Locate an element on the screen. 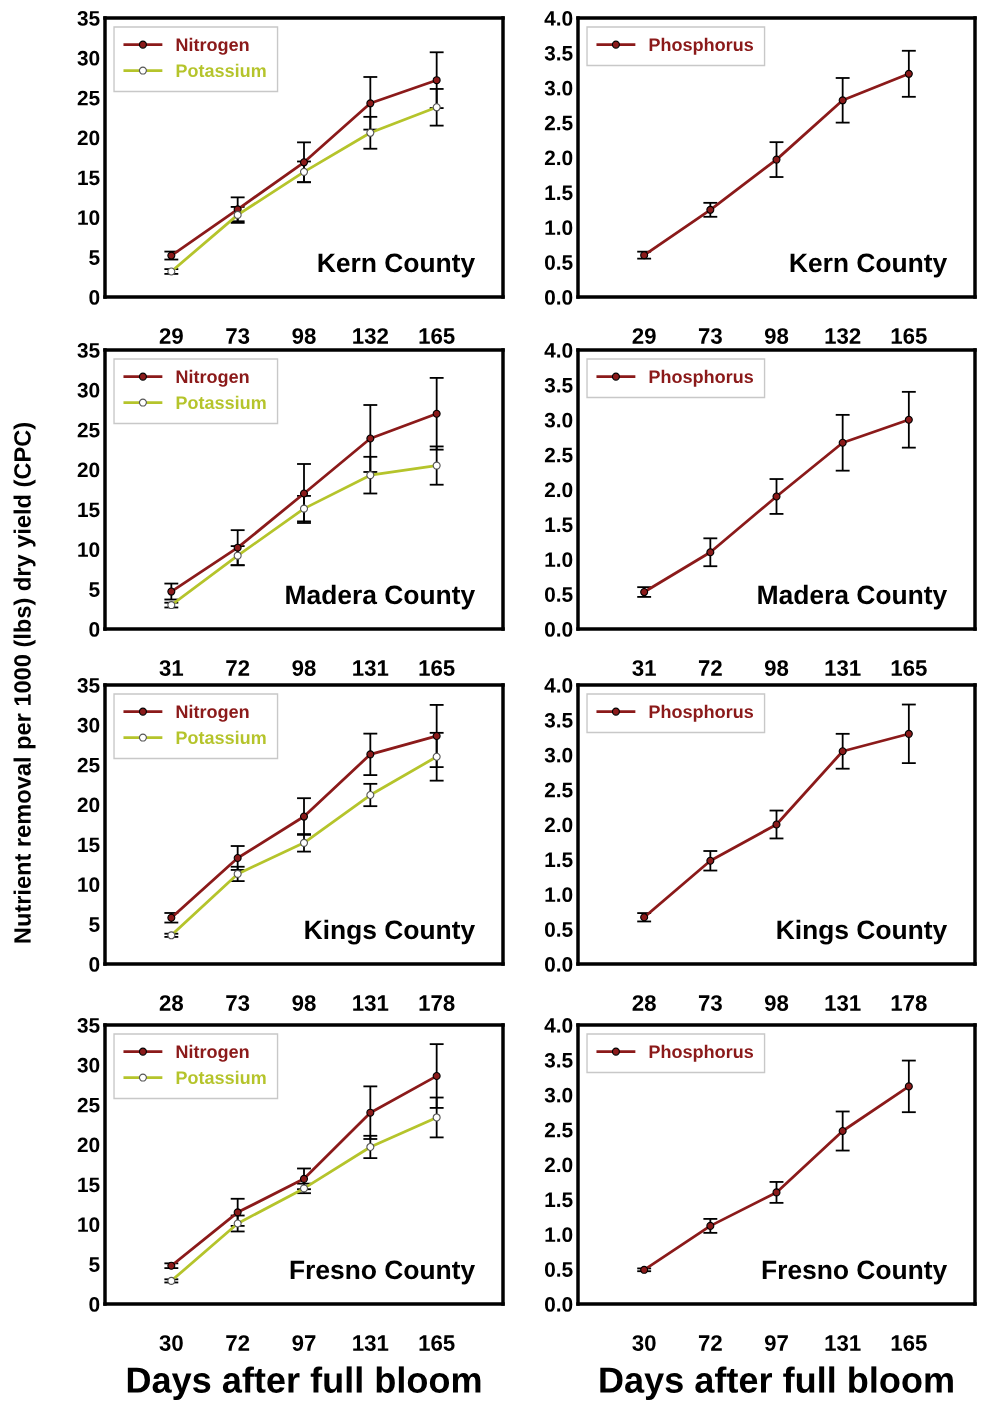  annotation: Fresno County is located at coordinates (383, 1272).